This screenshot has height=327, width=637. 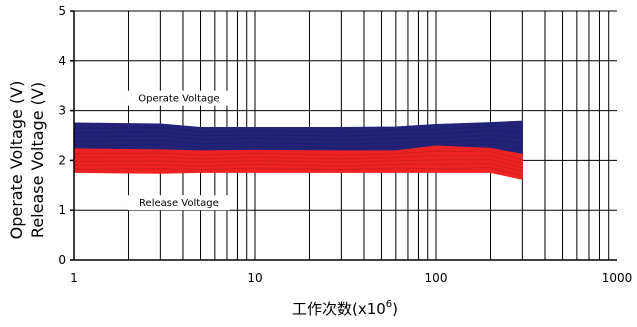 What do you see at coordinates (617, 278) in the screenshot?
I see `x-tick-label: 1000` at bounding box center [617, 278].